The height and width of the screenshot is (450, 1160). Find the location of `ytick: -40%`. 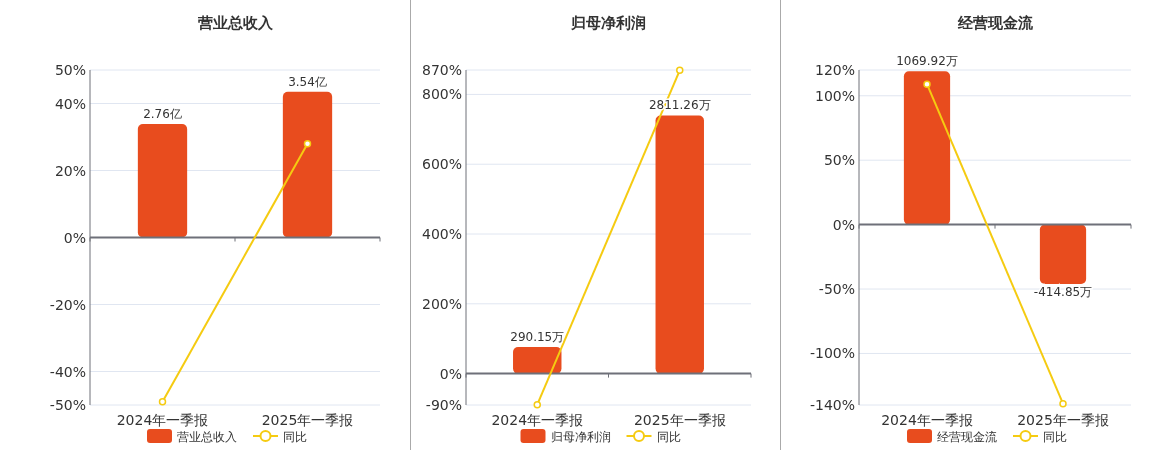

ytick: -40% is located at coordinates (67, 371).